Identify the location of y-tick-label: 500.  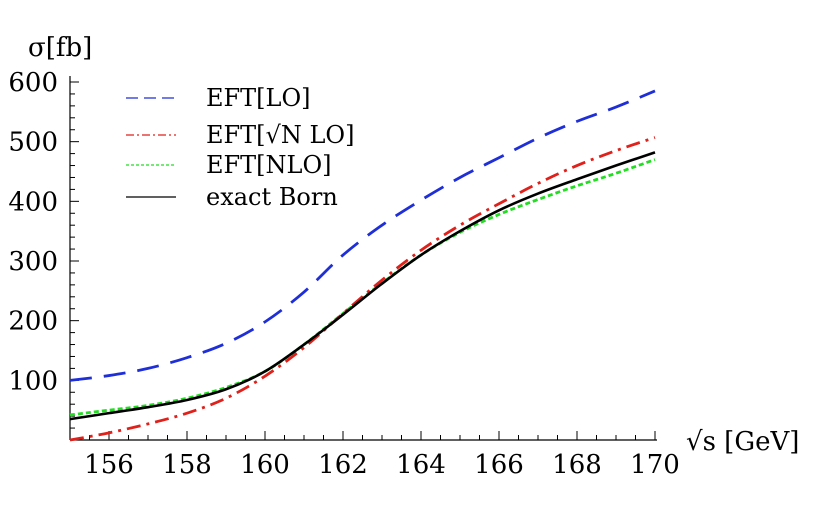
(33, 143).